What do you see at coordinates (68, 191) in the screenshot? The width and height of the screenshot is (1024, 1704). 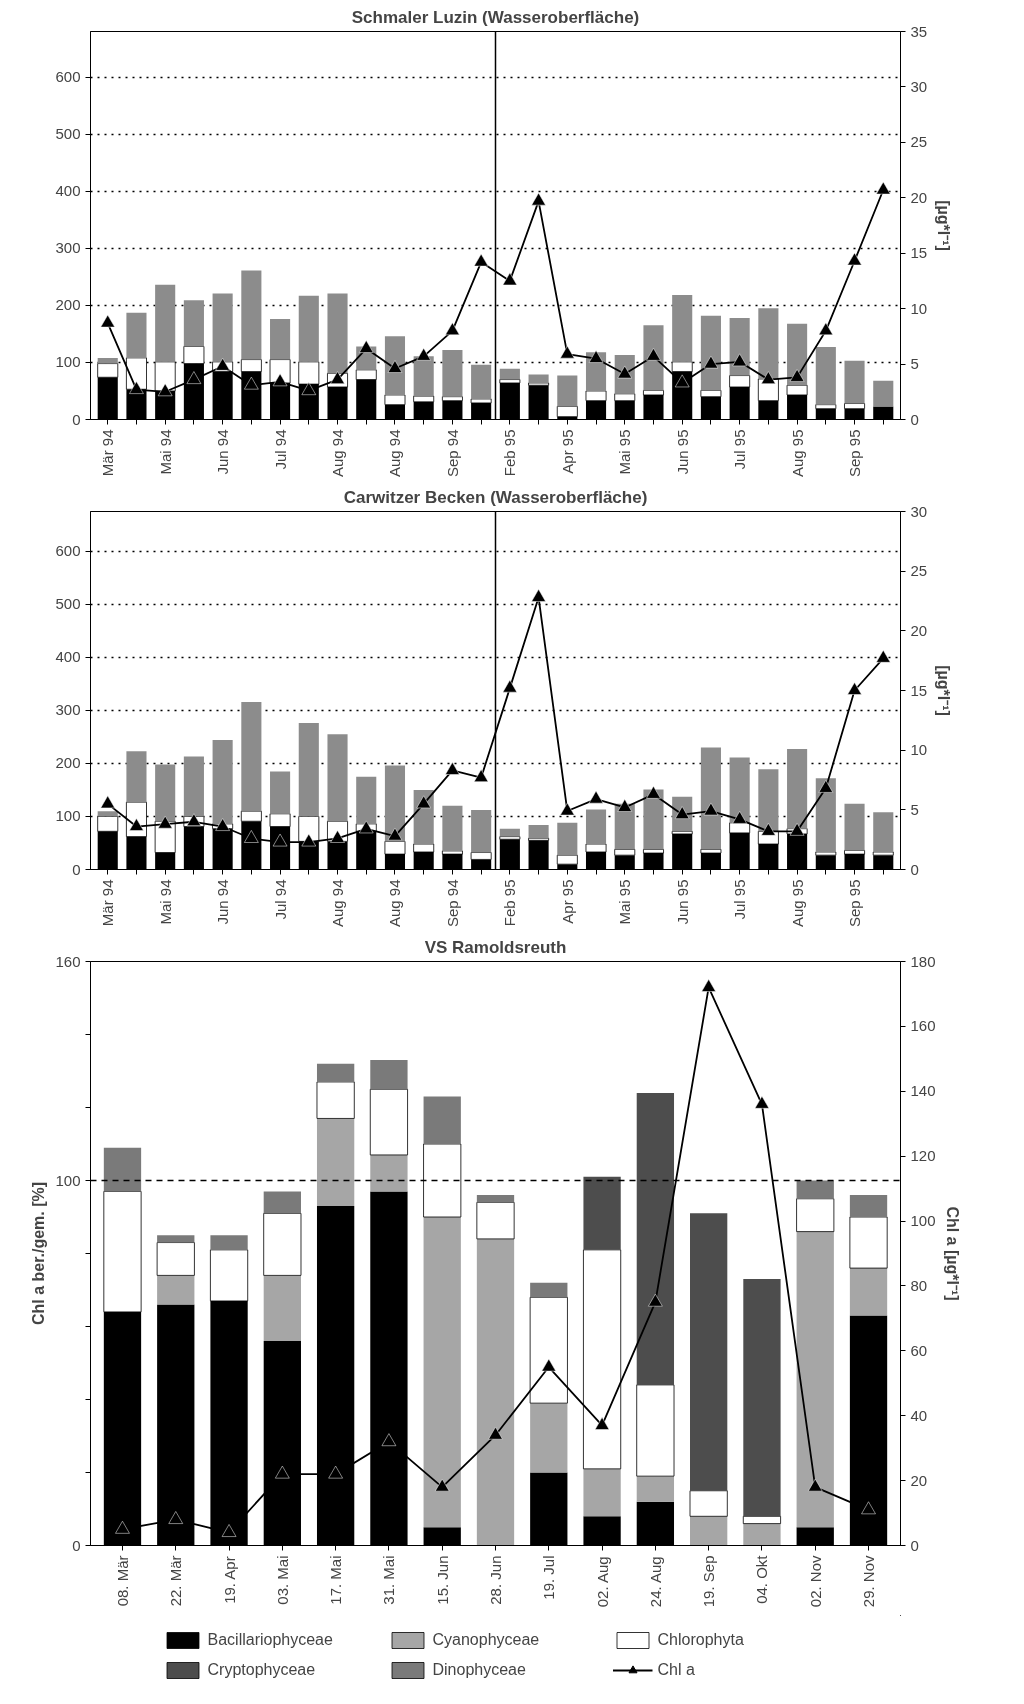 I see `y-tick-label: 400` at bounding box center [68, 191].